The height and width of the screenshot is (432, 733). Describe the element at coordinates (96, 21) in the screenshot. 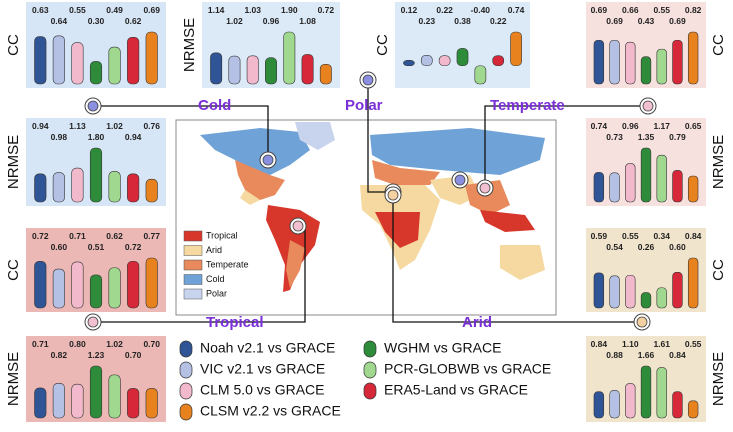

I see `value-label: 0.30` at that location.